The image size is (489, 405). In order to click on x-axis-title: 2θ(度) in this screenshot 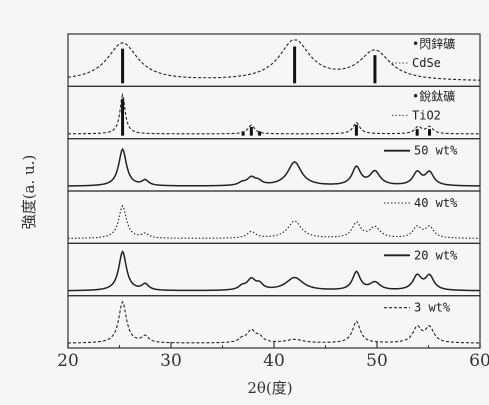, I will do `click(269, 388)`.